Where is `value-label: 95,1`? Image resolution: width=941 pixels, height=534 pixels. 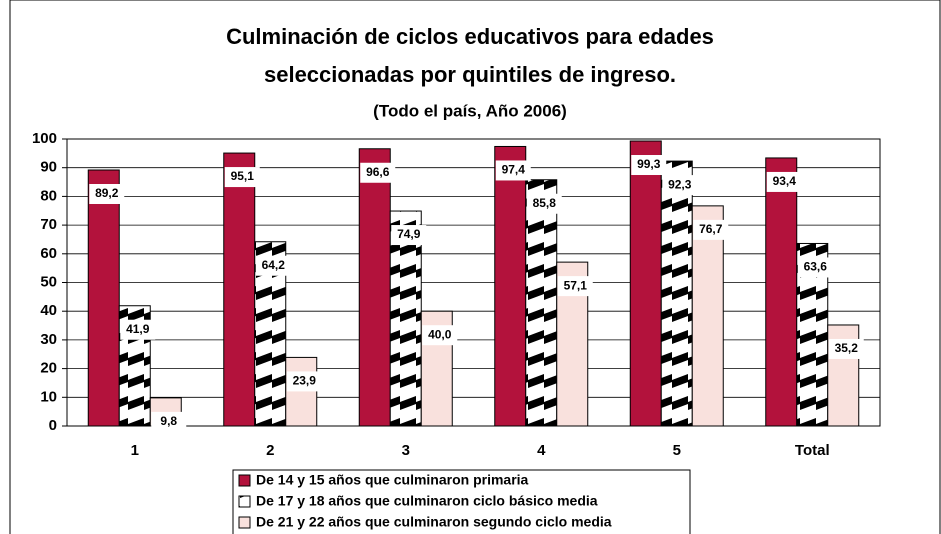
value-label: 95,1 is located at coordinates (243, 176).